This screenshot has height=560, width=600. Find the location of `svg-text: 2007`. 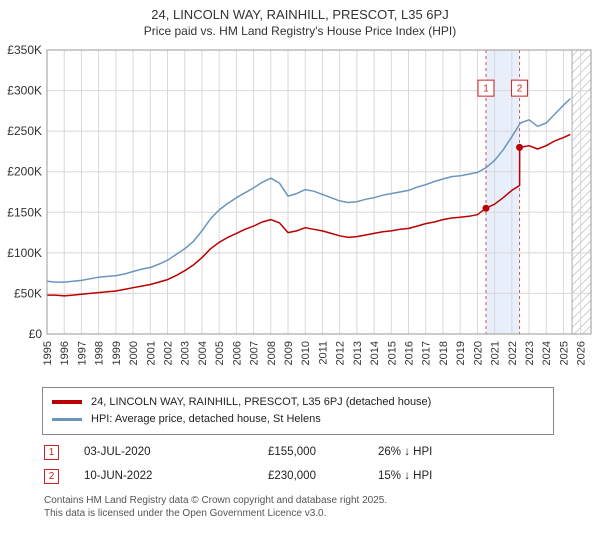

svg-text: 2007 is located at coordinates (255, 353).